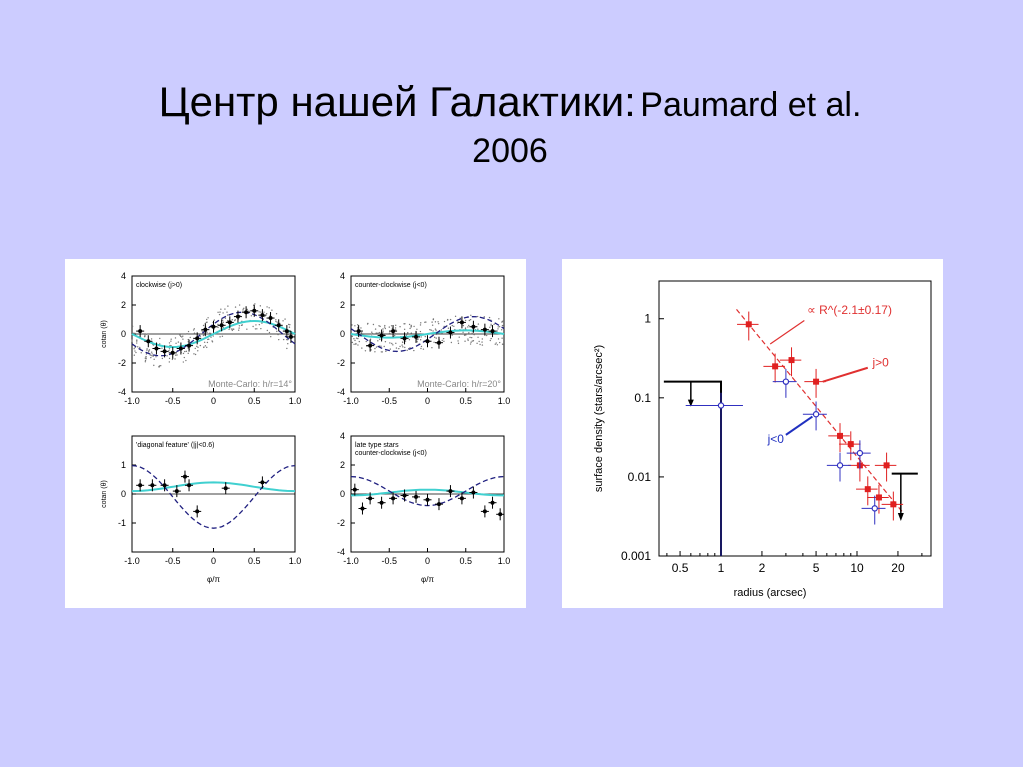  I want to click on x-tick-label-3-2: 0, so click(427, 561).